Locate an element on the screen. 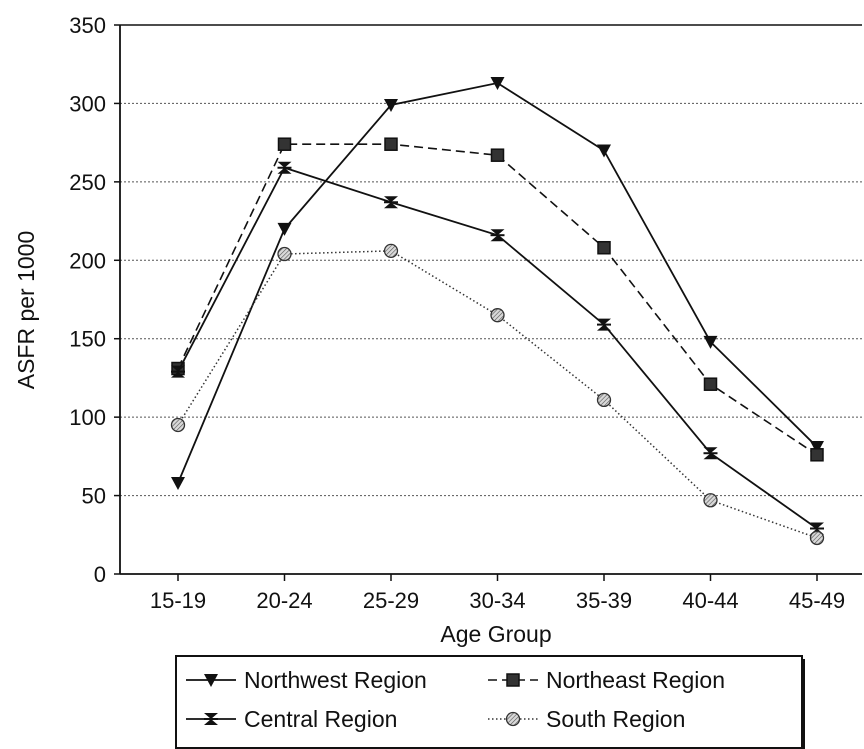 This screenshot has height=749, width=864. legend-entry: South Region is located at coordinates (586, 719).